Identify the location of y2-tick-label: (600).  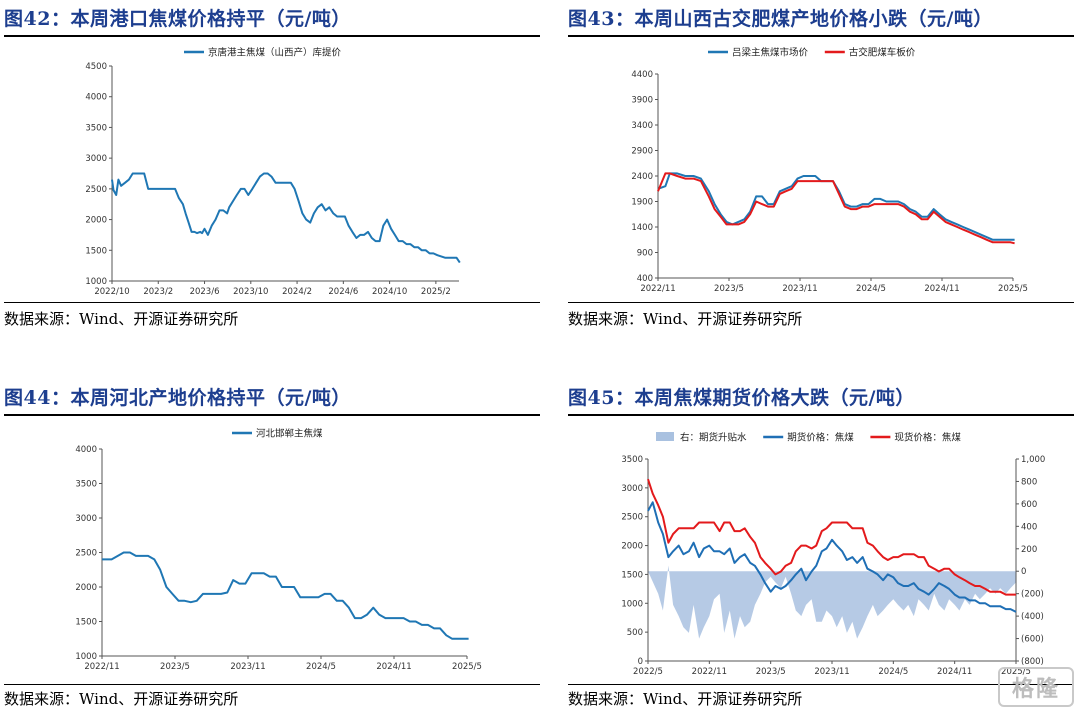
(1032, 640).